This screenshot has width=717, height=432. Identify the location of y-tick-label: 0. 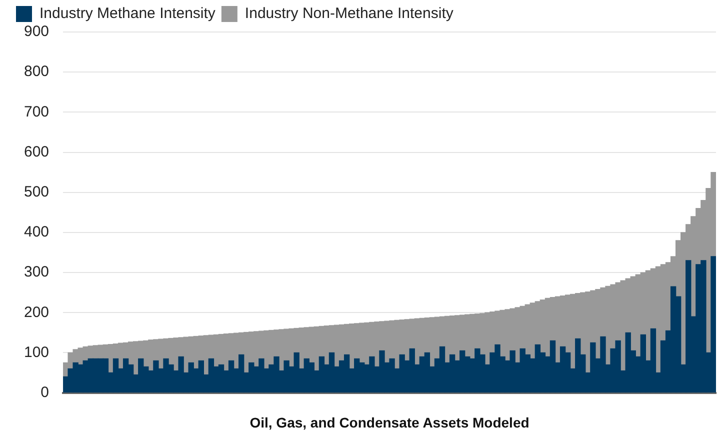
(45, 392).